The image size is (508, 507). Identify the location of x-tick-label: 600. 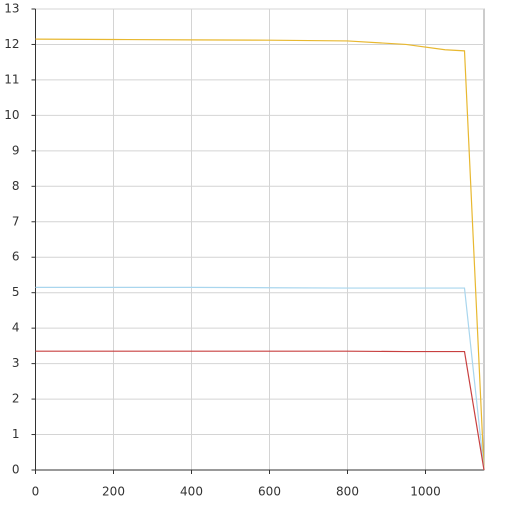
(269, 492).